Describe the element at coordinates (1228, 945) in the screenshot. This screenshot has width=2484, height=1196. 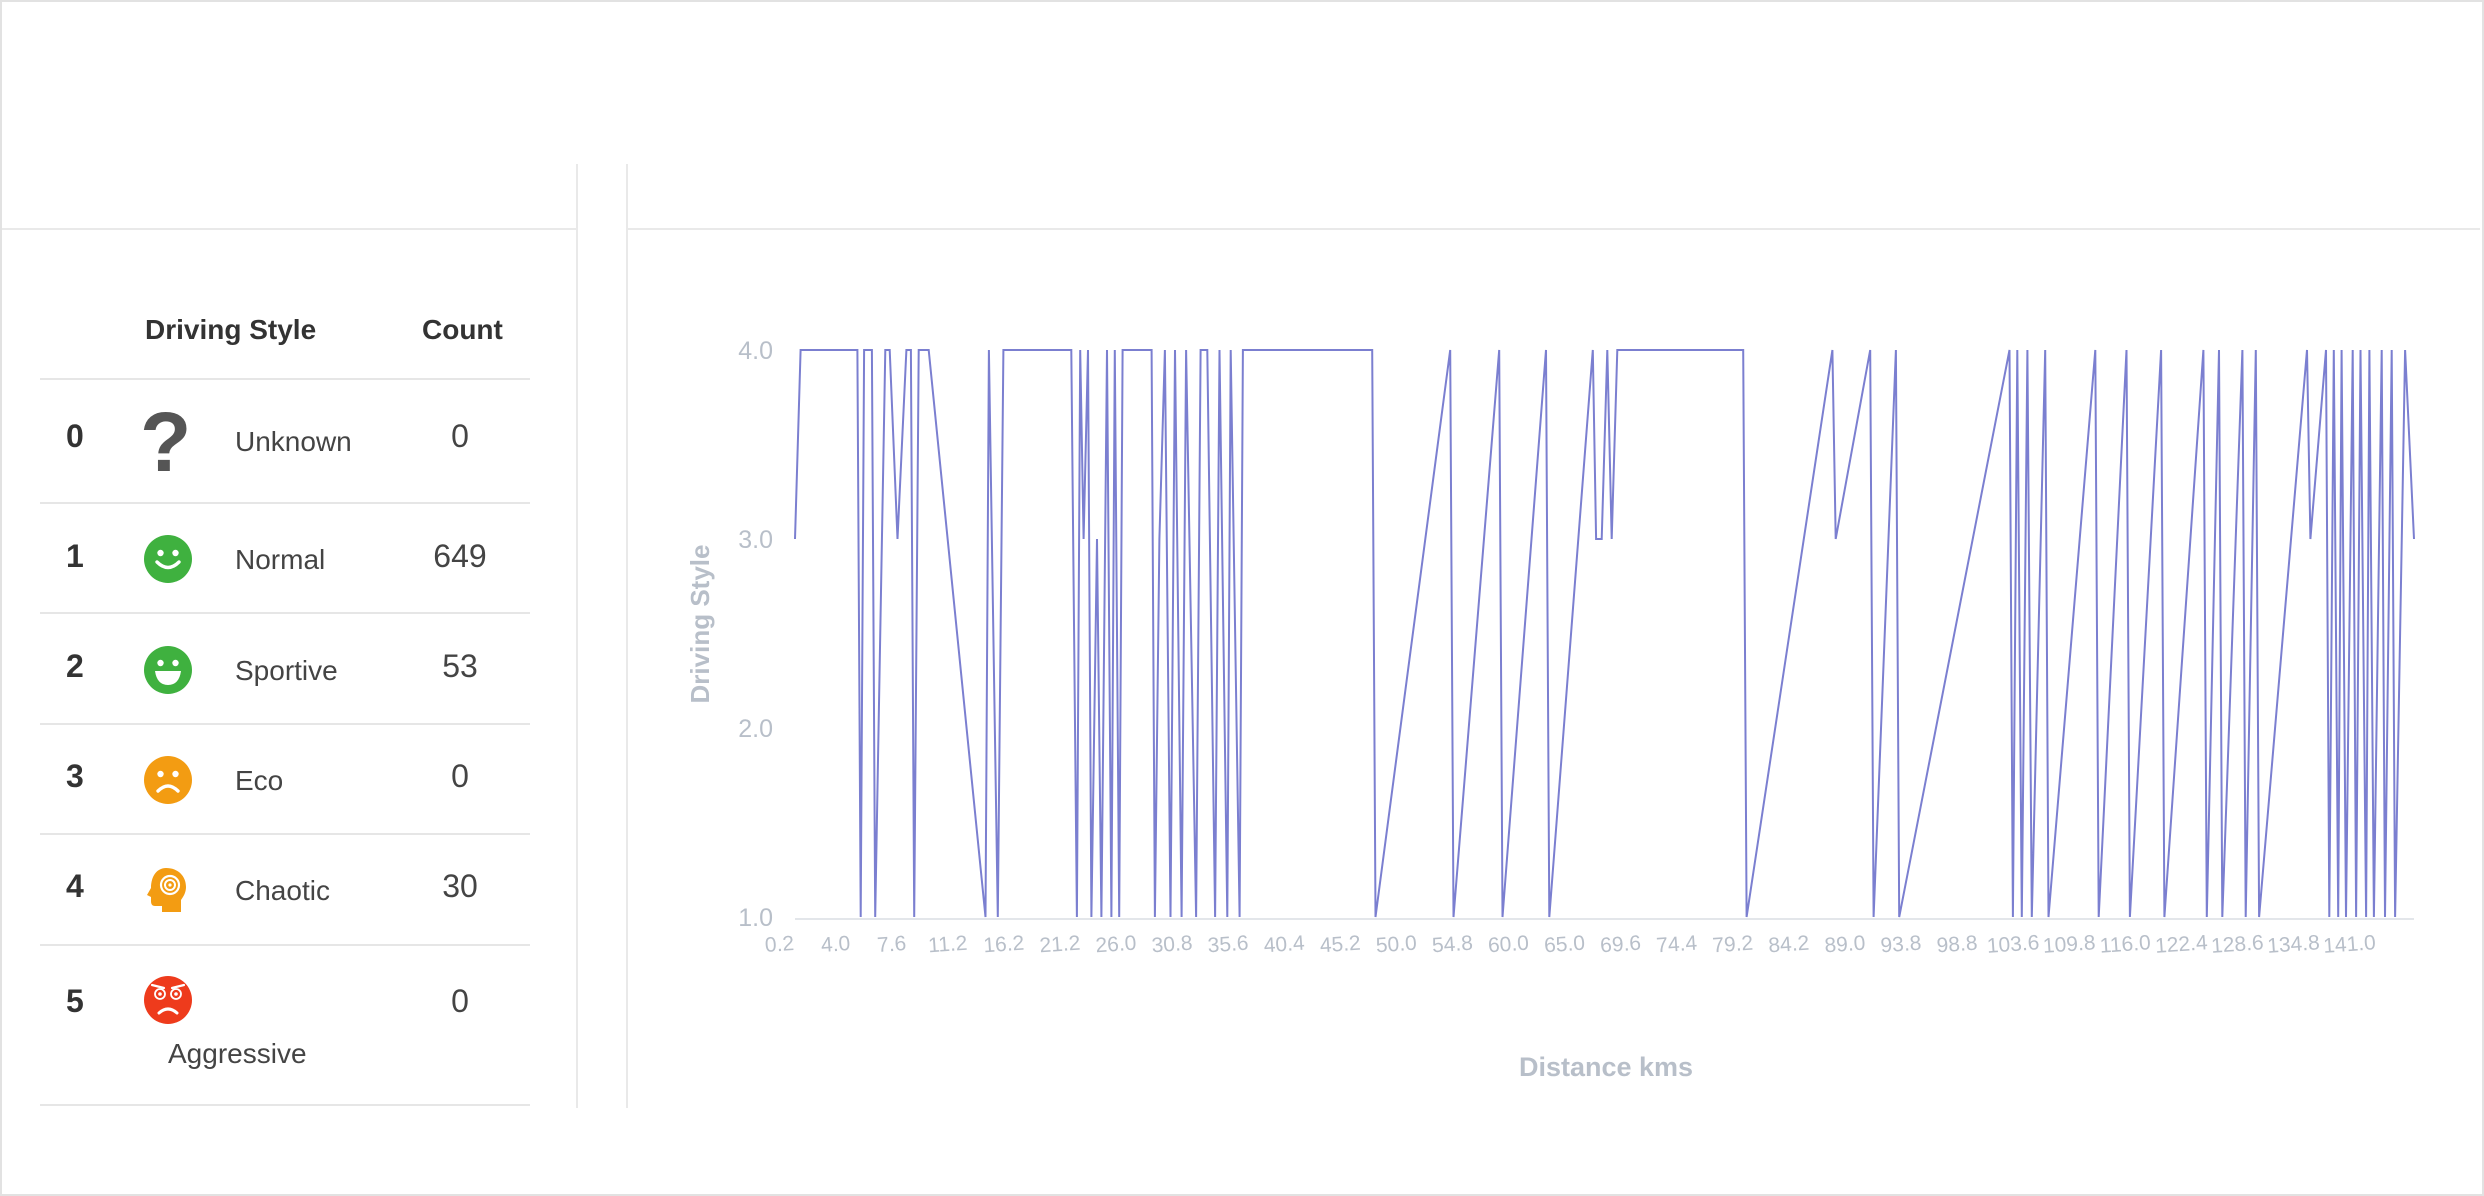
I see `x-tick-label: 35.6` at that location.